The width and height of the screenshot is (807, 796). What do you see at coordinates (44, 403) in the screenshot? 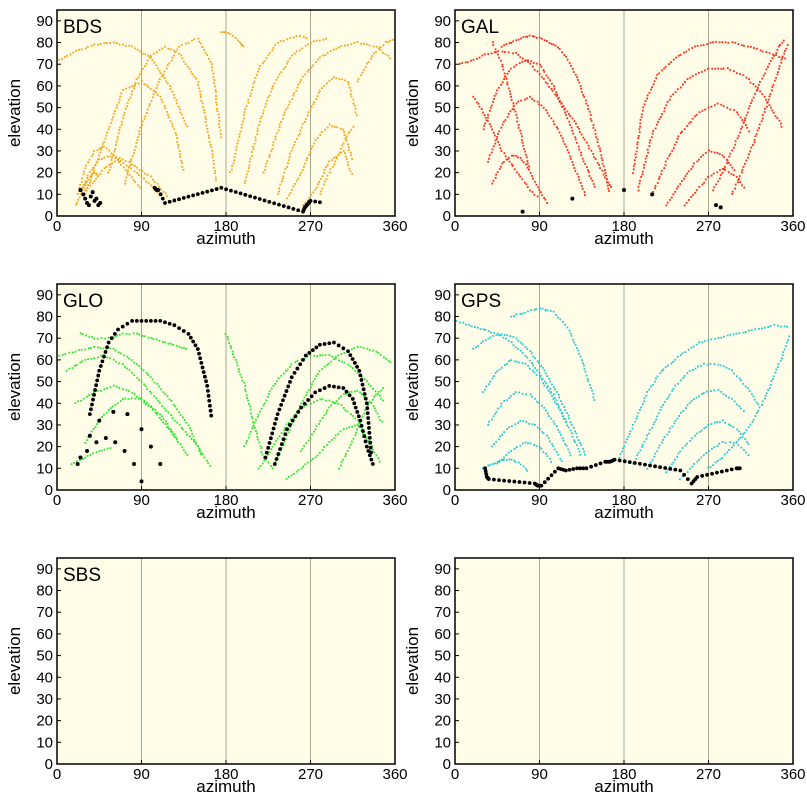
I see `y-tick-label: 40` at bounding box center [44, 403].